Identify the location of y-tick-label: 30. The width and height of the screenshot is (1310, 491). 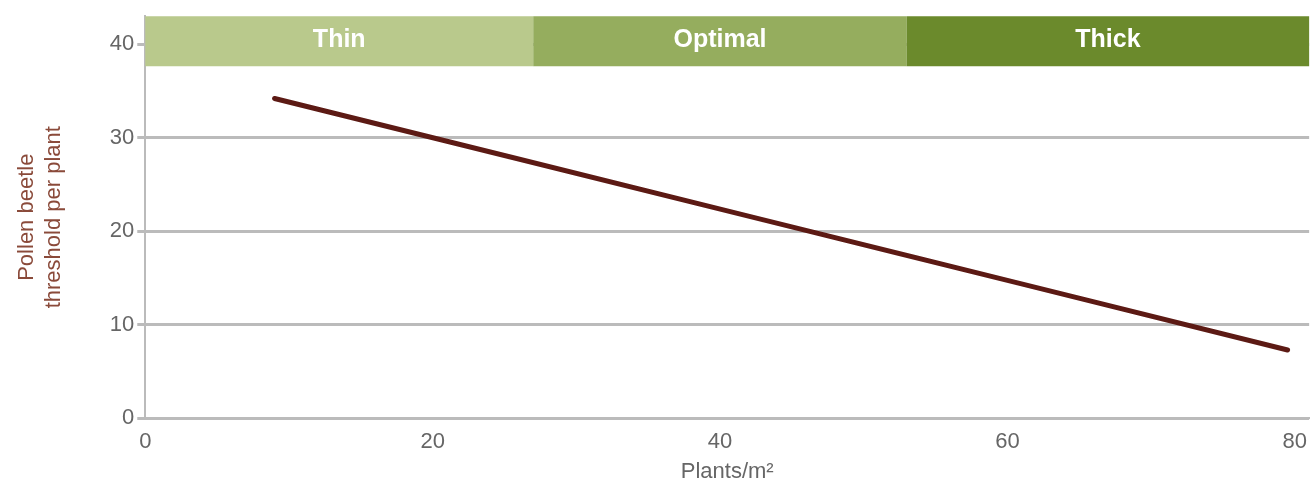
(122, 136).